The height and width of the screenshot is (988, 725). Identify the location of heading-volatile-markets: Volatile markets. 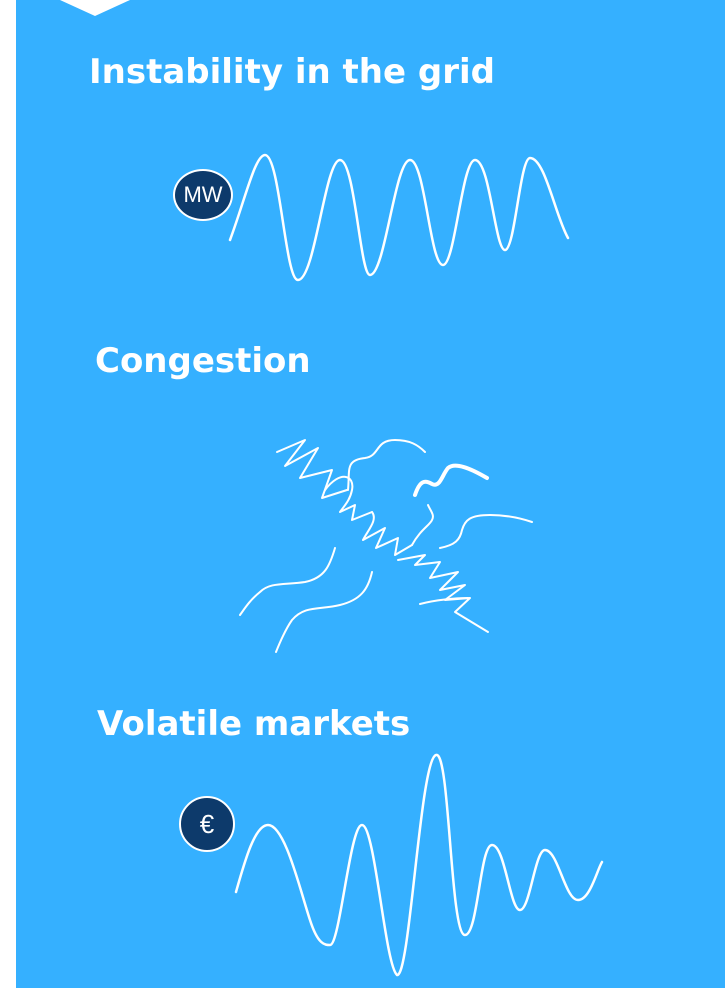
(254, 724).